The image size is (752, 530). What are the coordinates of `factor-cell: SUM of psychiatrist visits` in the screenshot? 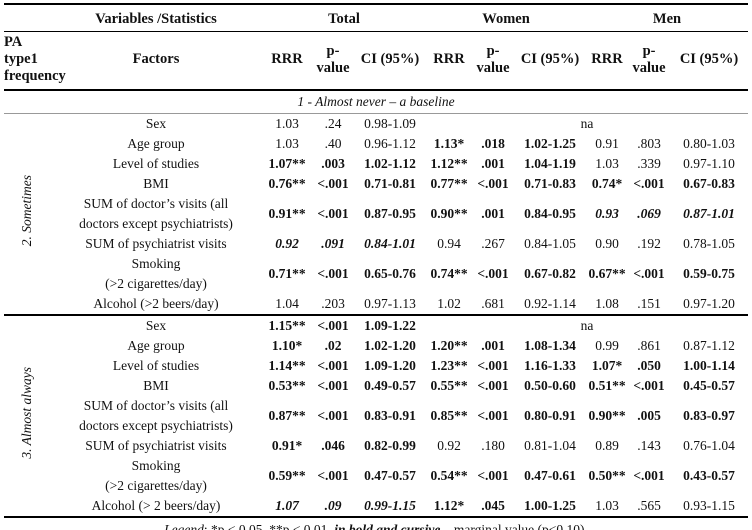 It's located at (156, 445).